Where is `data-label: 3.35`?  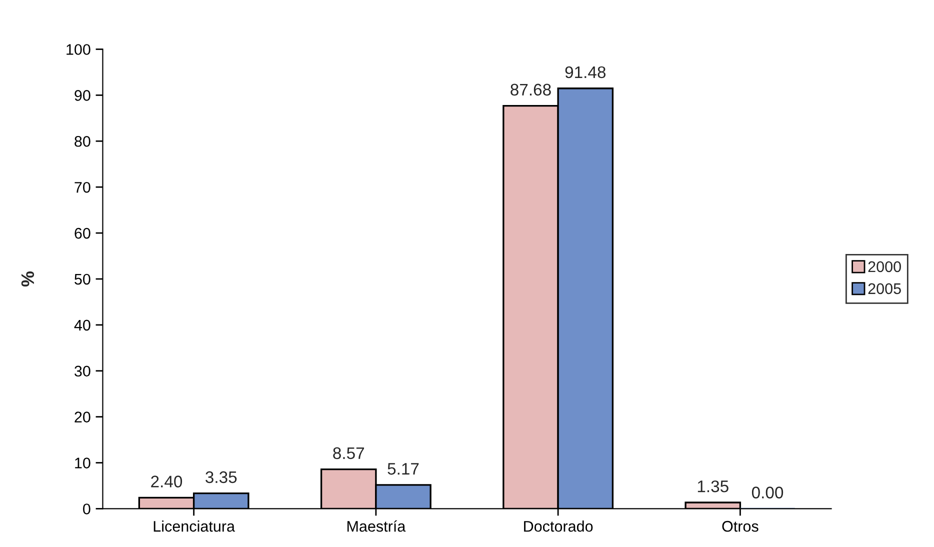
data-label: 3.35 is located at coordinates (221, 477).